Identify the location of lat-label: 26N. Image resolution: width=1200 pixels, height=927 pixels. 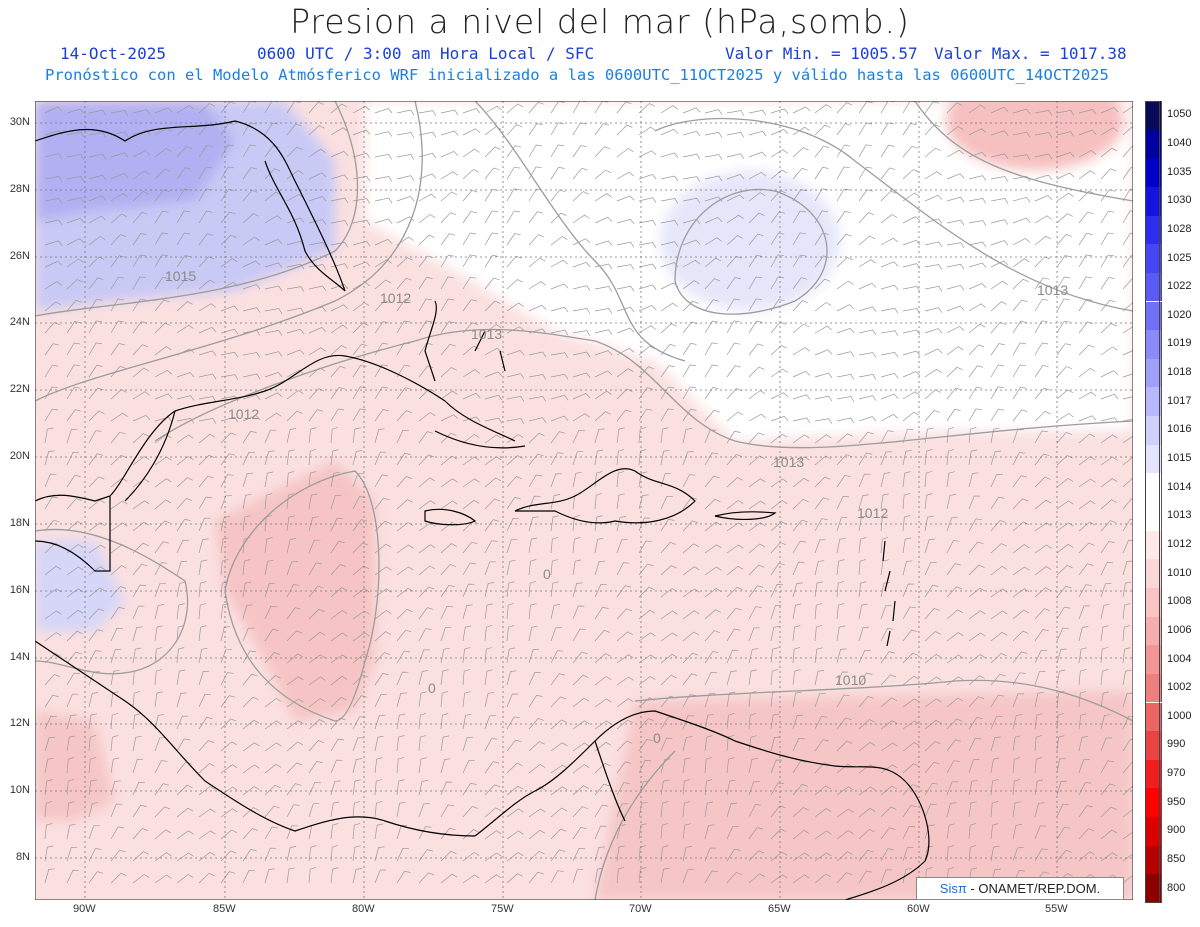
(19, 256).